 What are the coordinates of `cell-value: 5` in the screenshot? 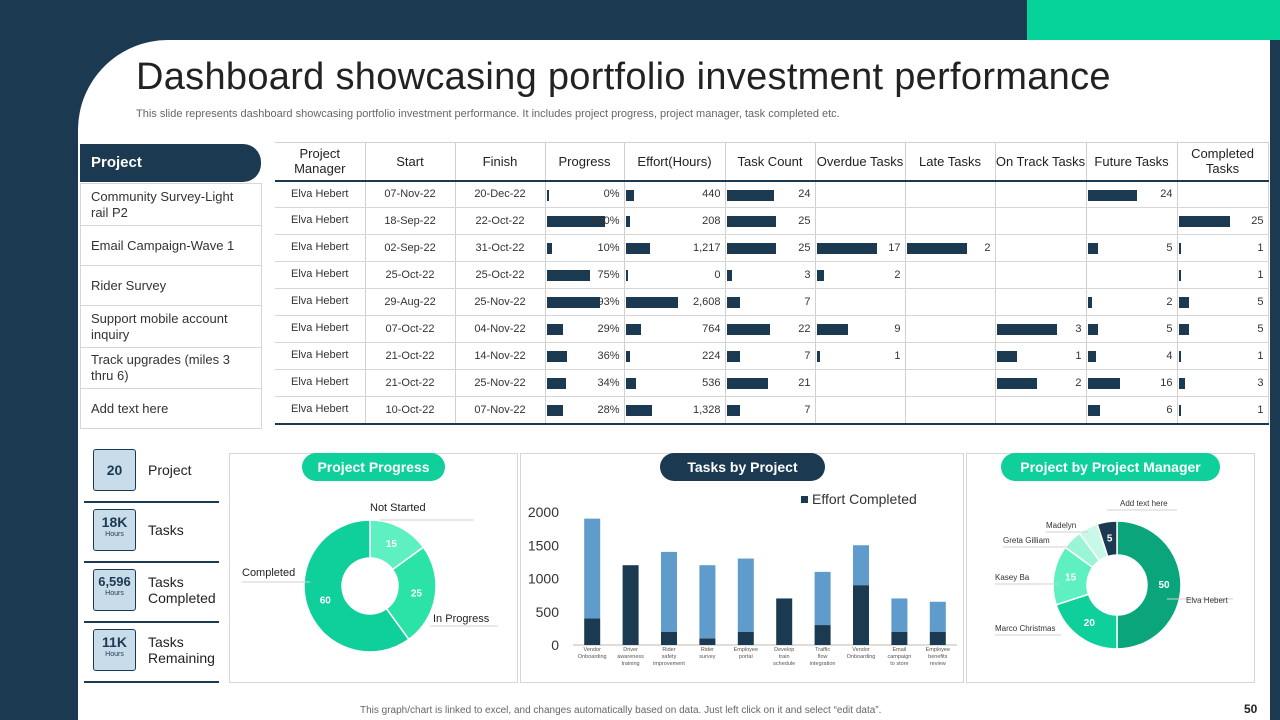 It's located at (1169, 248).